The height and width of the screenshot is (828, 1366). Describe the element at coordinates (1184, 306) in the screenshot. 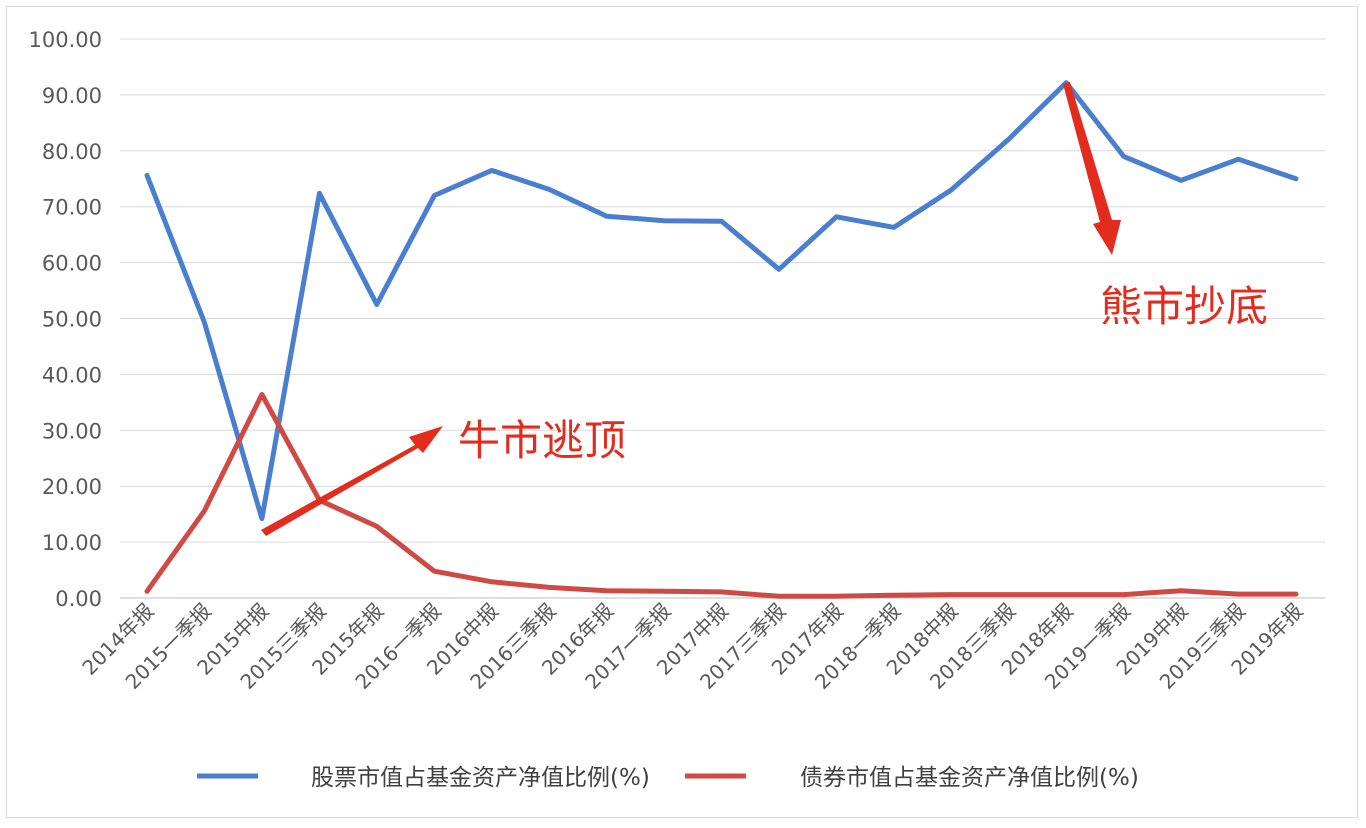

I see `bear-bottom-annotation: 熊市抄底` at that location.